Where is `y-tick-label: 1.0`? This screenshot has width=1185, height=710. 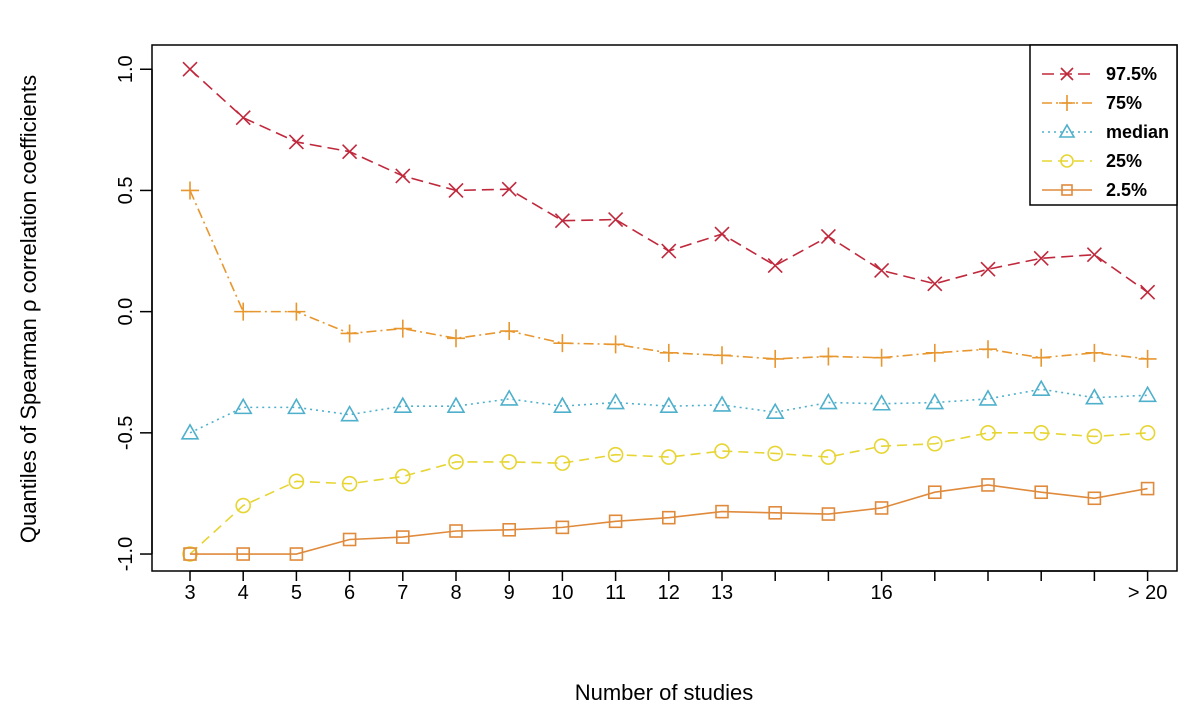
y-tick-label: 1.0 is located at coordinates (126, 69).